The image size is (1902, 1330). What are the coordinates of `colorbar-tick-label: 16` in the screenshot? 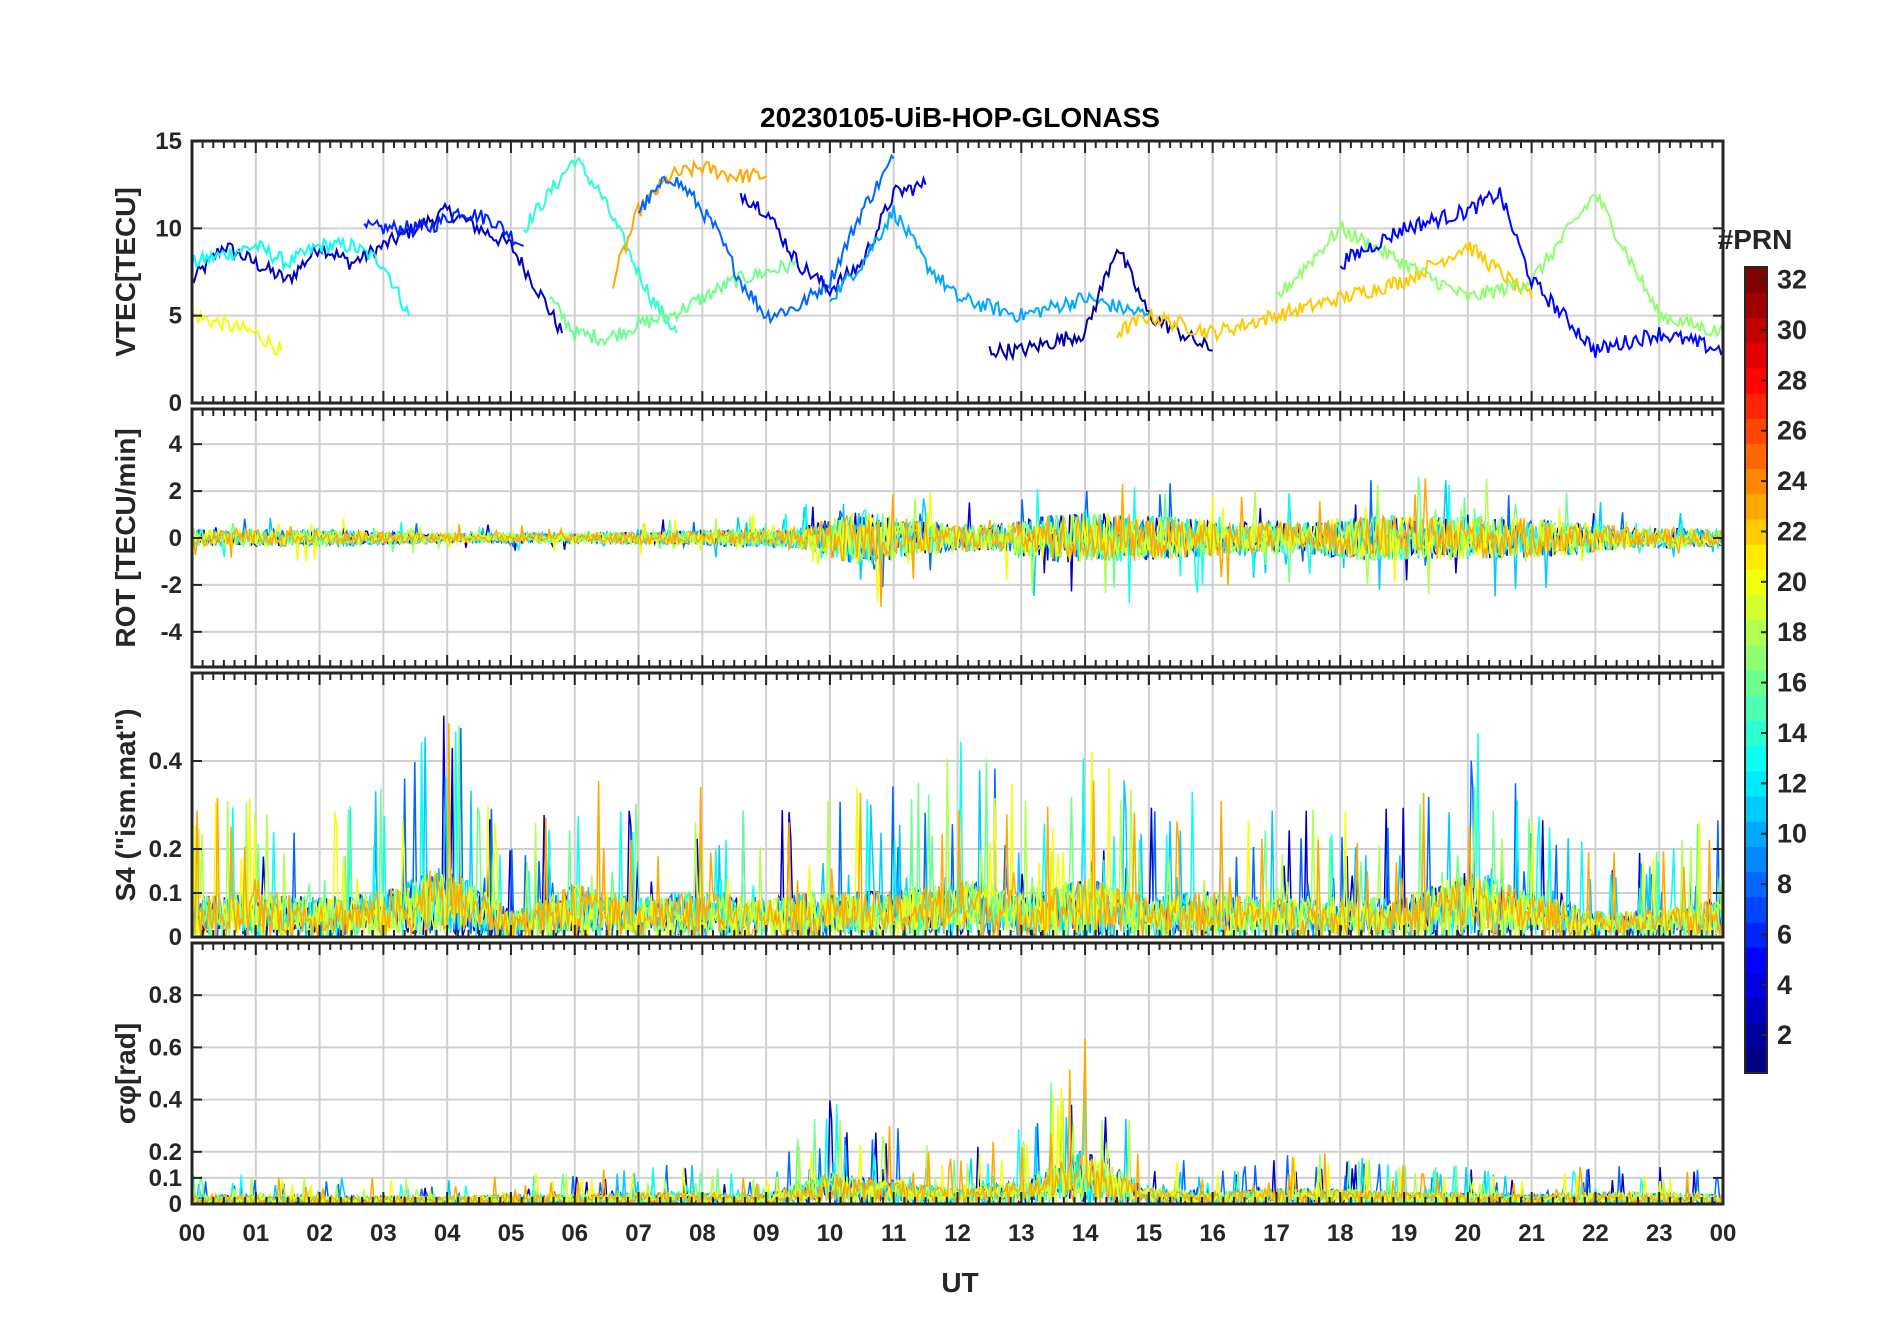 It's located at (1792, 683).